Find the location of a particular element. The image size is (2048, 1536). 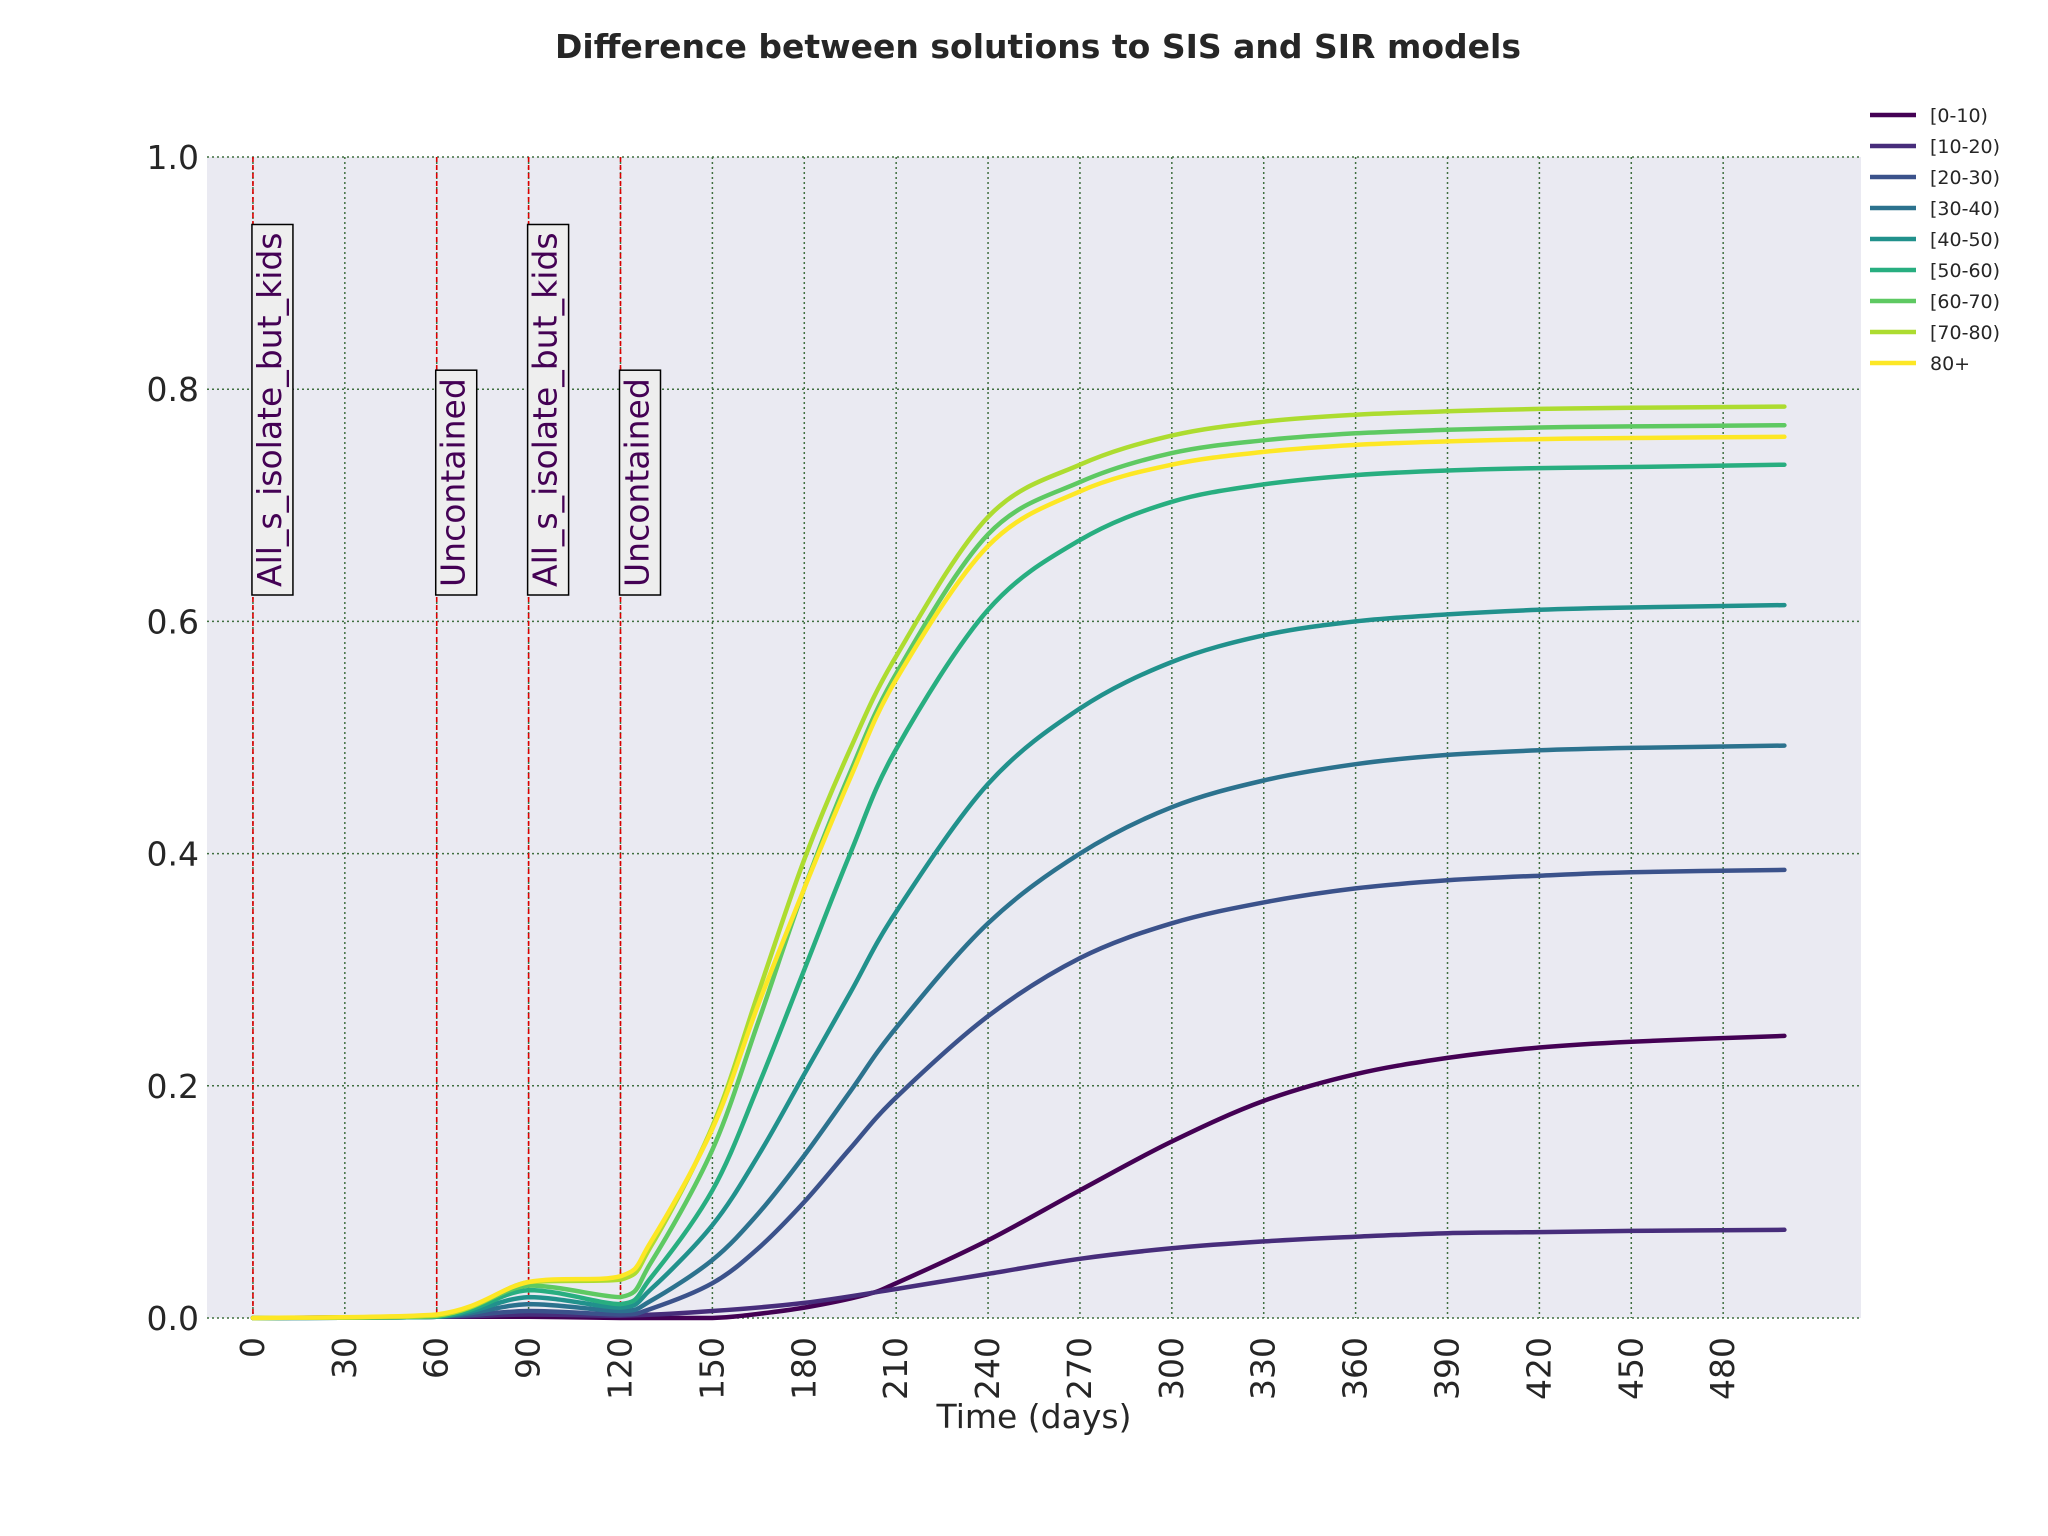

legend-item: 80+ is located at coordinates (1920, 364).